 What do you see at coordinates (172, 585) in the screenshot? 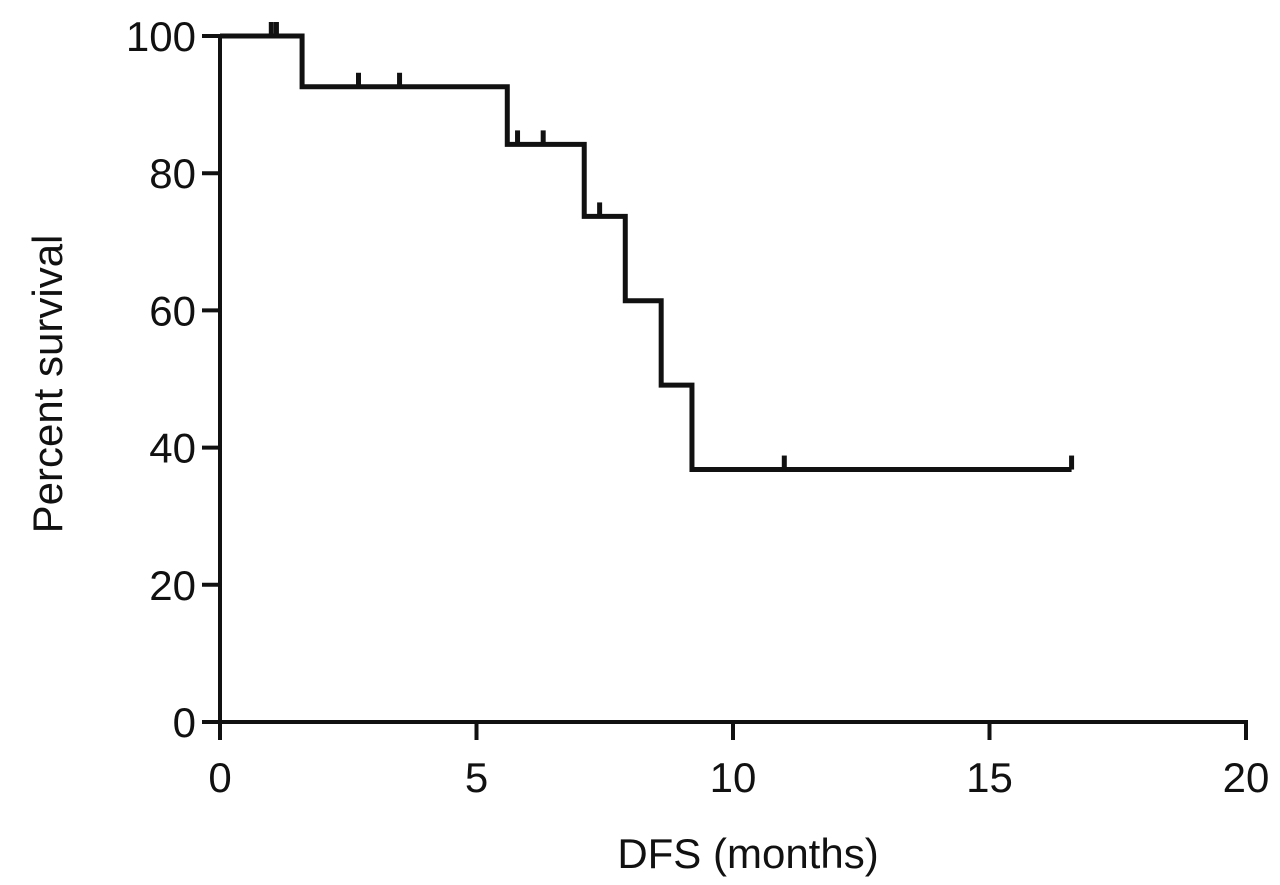
I see `y-tick-label: 20` at bounding box center [172, 585].